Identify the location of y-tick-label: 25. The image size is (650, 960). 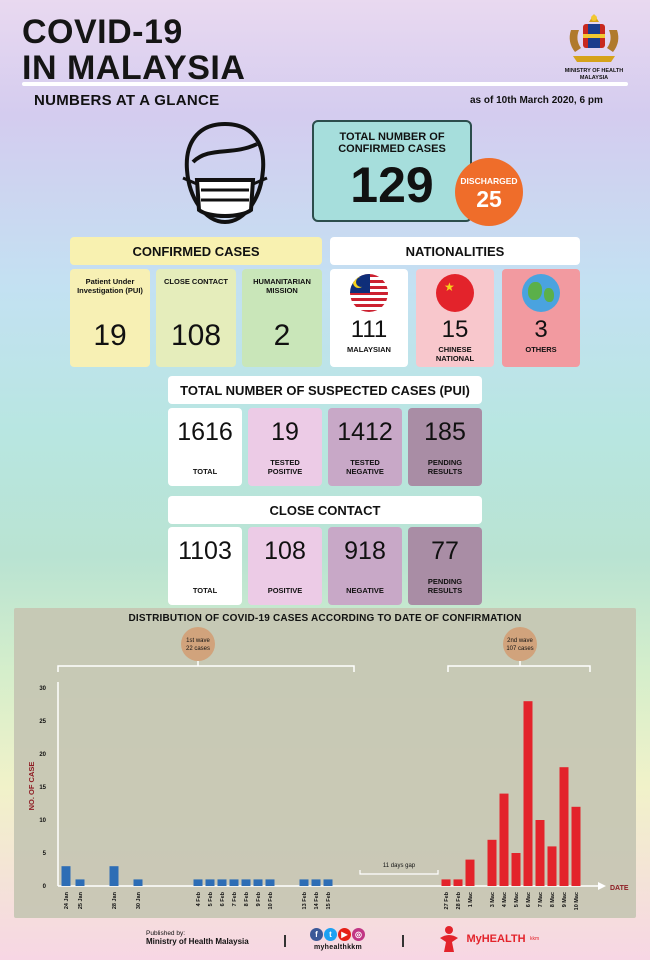
(42, 722).